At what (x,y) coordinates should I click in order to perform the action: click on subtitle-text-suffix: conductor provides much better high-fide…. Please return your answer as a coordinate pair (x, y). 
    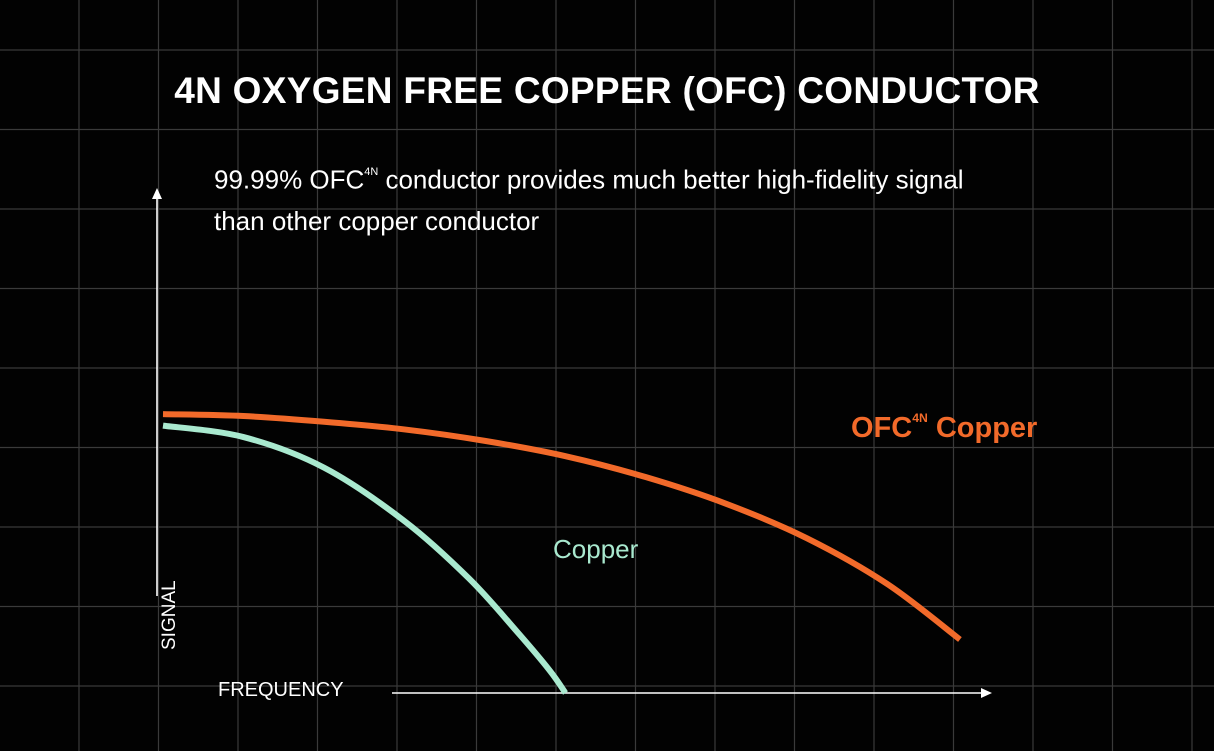
    Looking at the image, I should click on (671, 179).